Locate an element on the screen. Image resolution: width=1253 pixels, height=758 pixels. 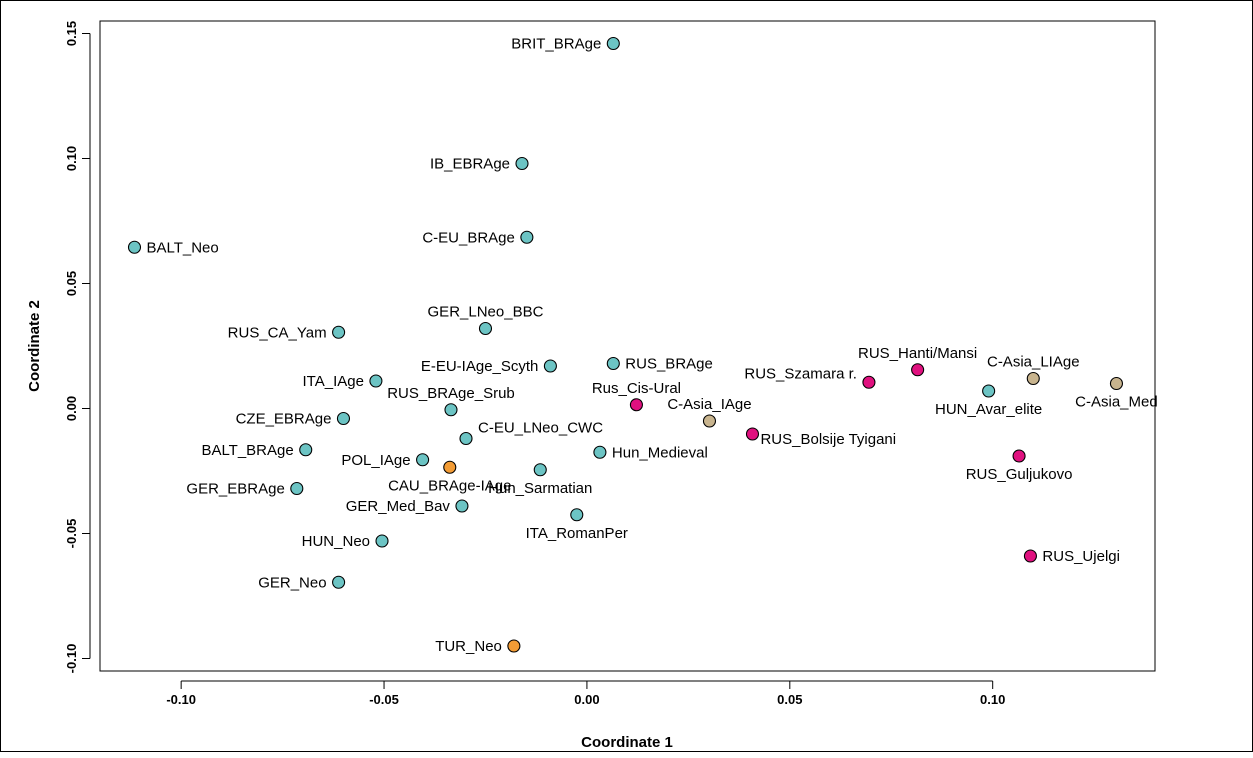
point-label: GER_LNeo_BBC is located at coordinates (486, 312).